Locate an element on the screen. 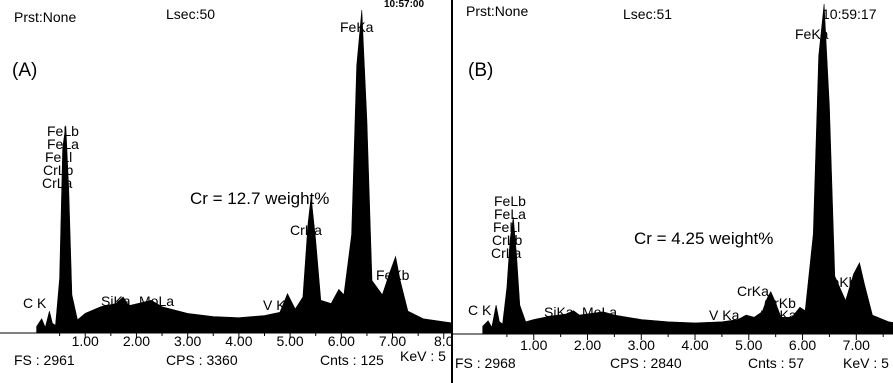  panel-label: (A) is located at coordinates (25, 70).